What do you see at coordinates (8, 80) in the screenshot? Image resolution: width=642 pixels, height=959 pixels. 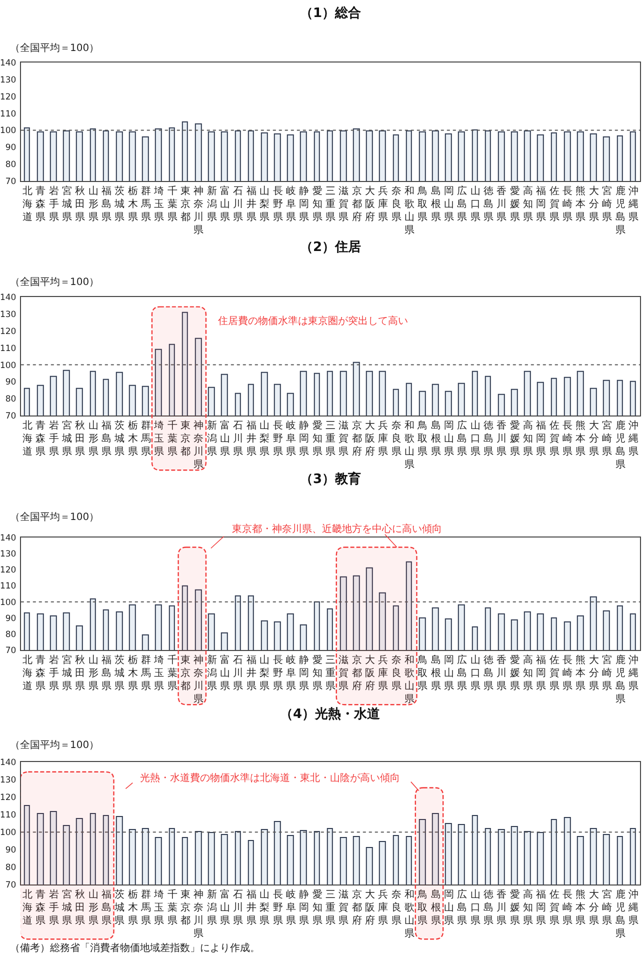 I see `y-tick-label: 130` at bounding box center [8, 80].